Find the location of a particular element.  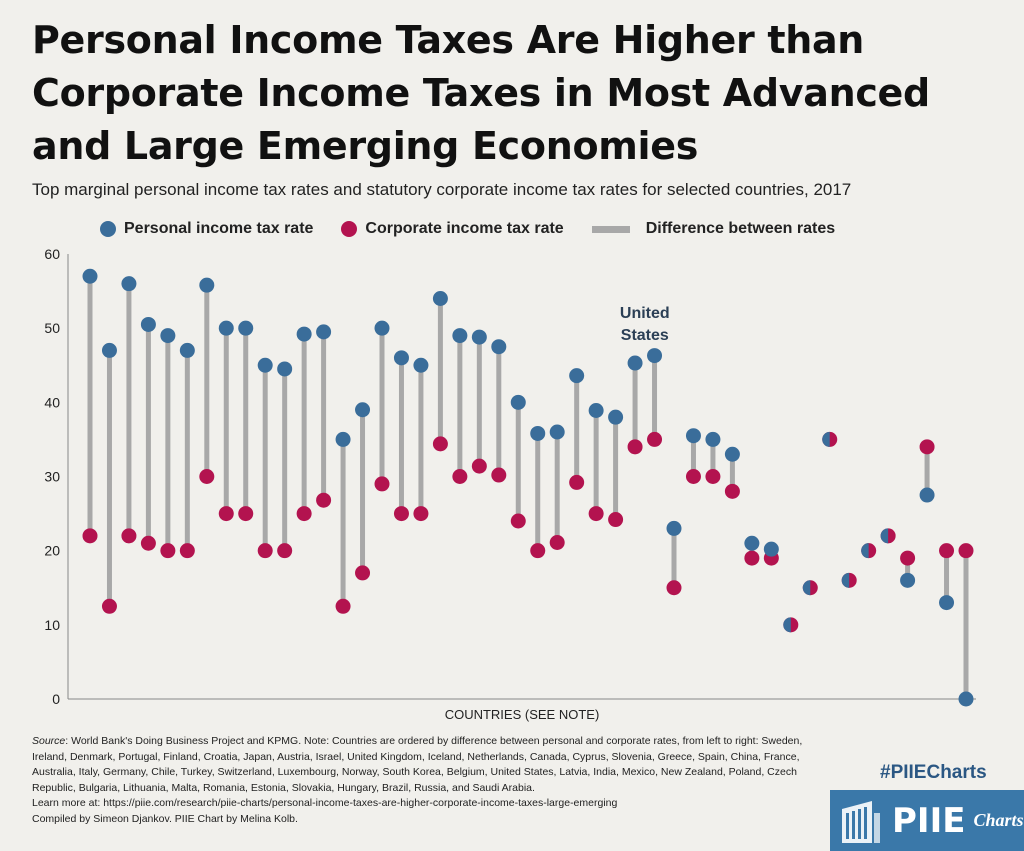

hashtag: #PIIECharts is located at coordinates (933, 772).